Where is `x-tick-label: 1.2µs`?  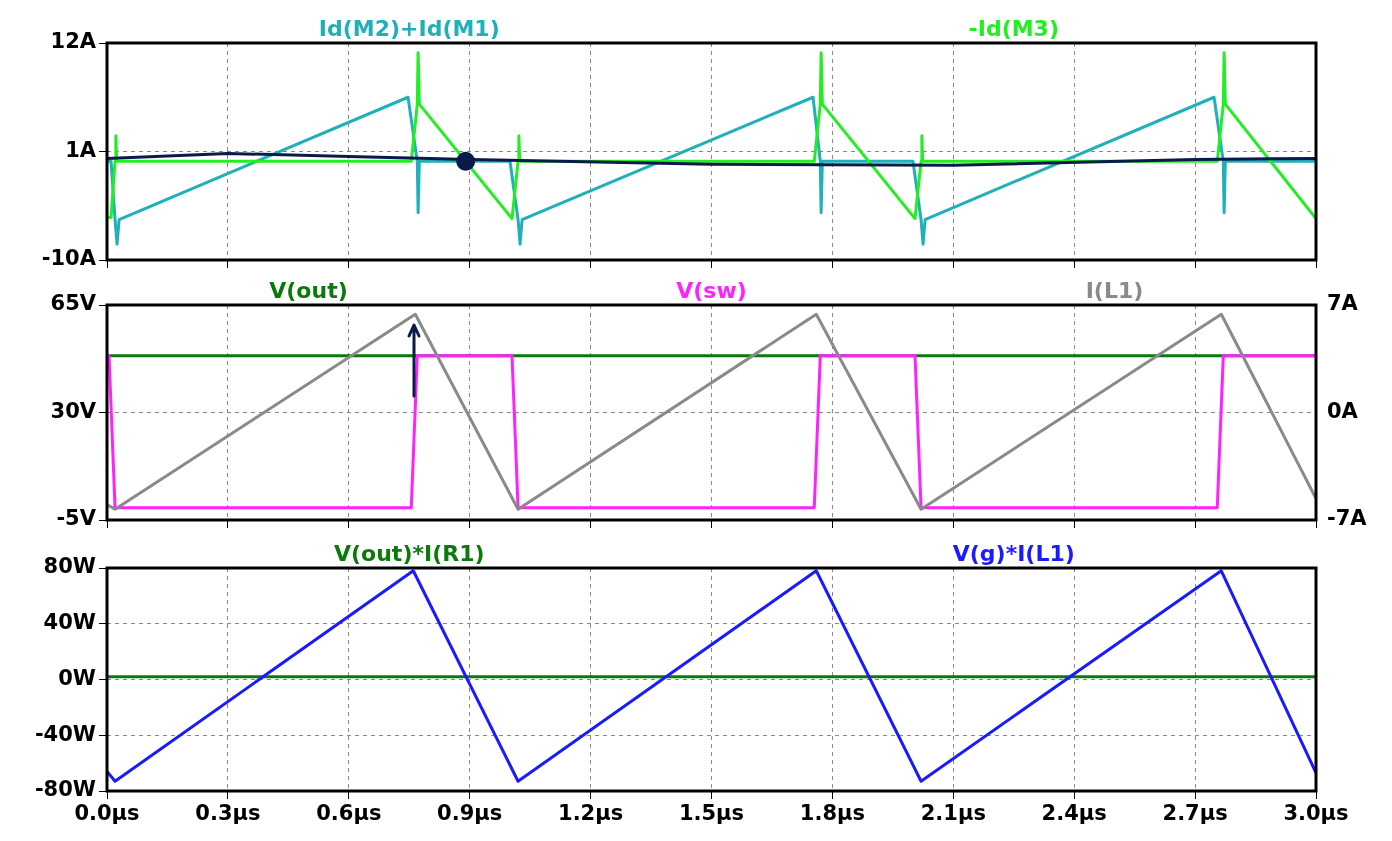
x-tick-label: 1.2µs is located at coordinates (591, 813).